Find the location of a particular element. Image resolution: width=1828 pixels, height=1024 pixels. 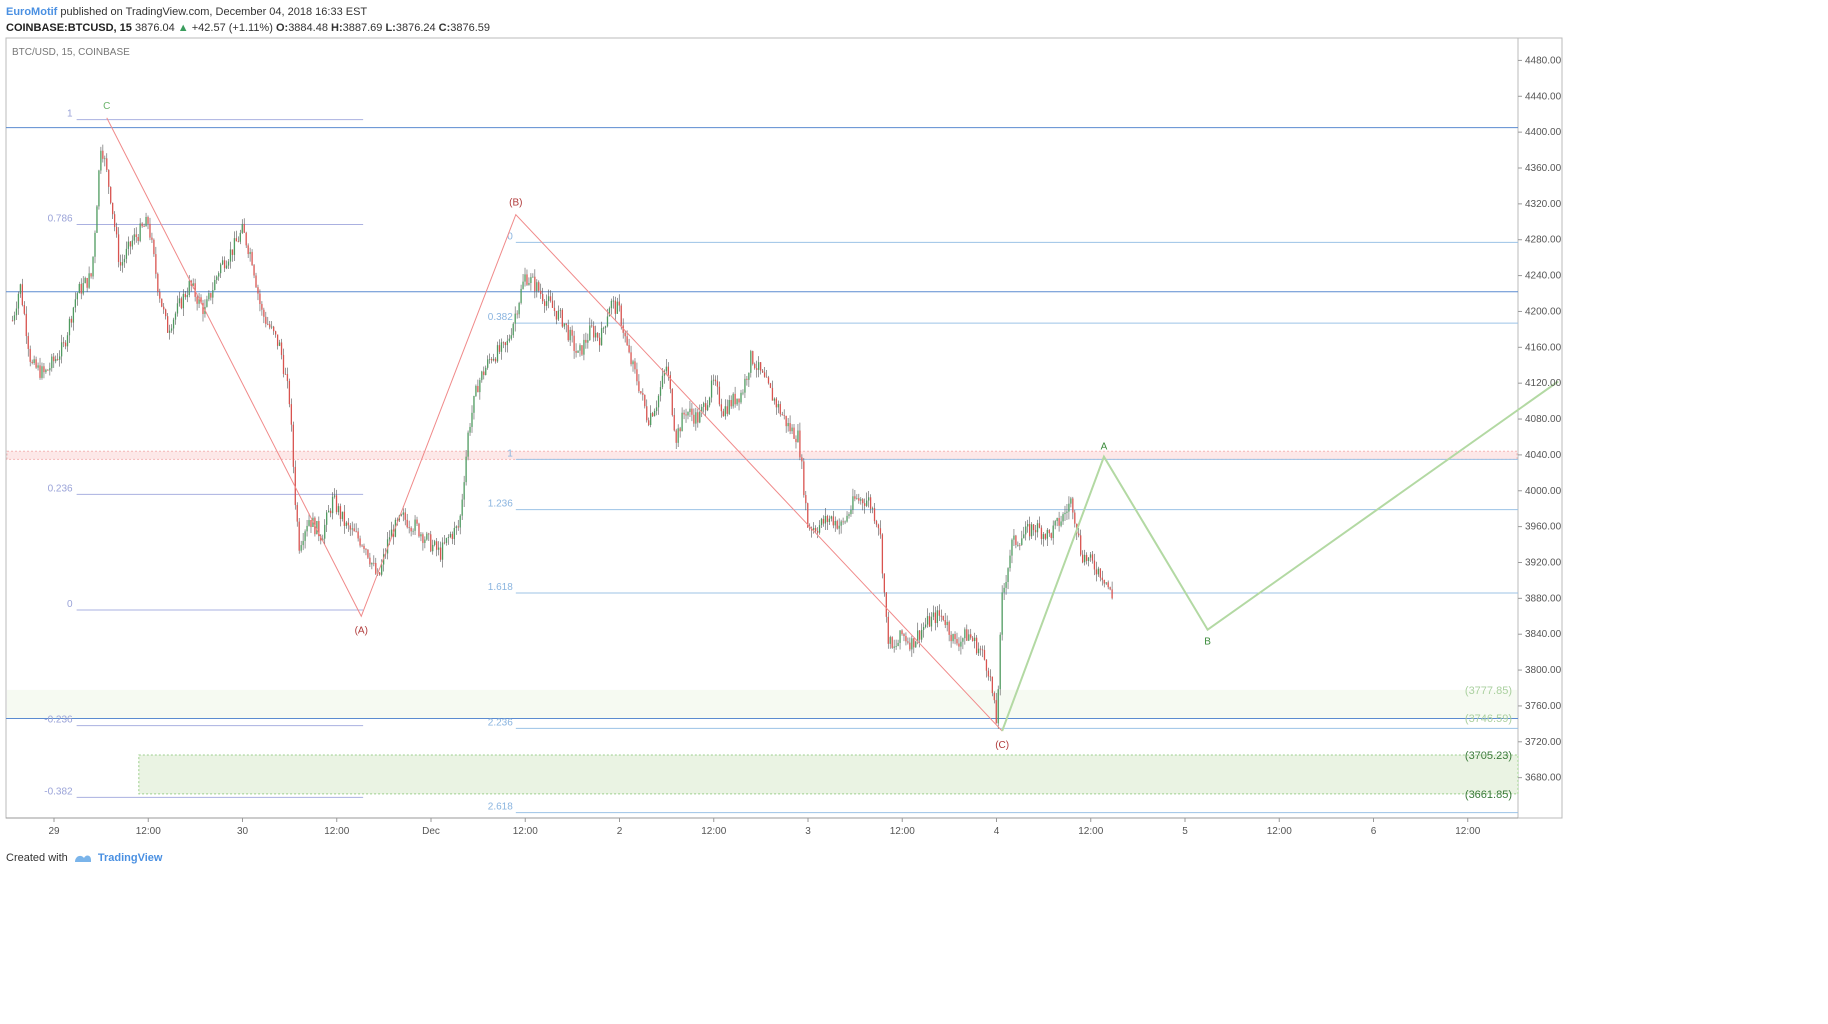

x-tick-label: 5 is located at coordinates (1185, 831).